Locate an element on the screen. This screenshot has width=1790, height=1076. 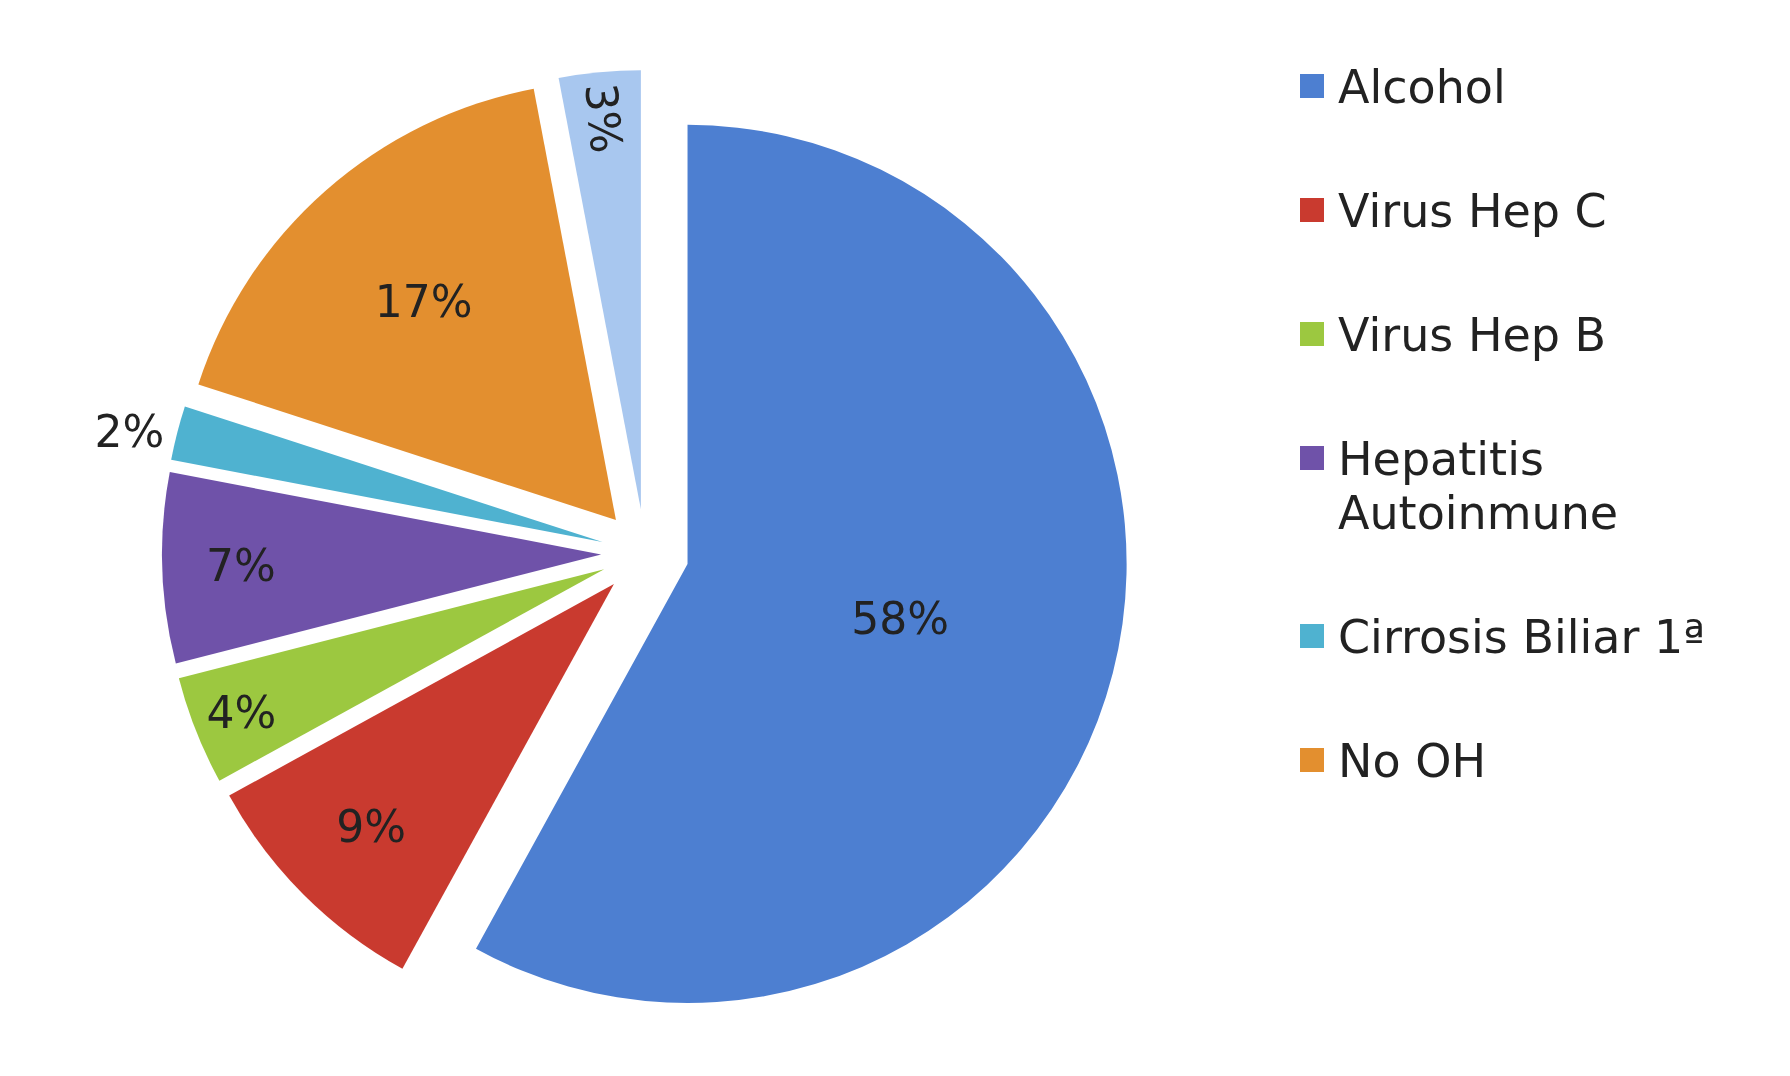
data-label: 2% is located at coordinates (129, 431).